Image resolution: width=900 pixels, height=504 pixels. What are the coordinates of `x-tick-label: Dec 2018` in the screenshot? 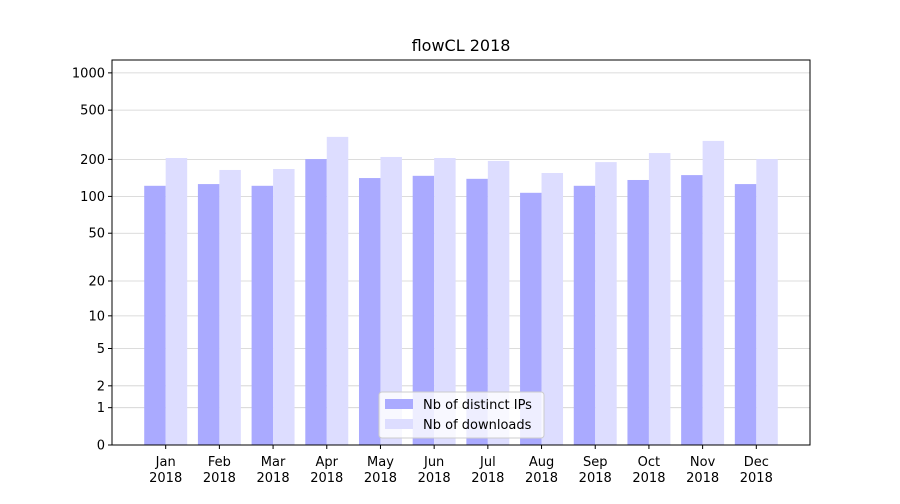 It's located at (756, 470).